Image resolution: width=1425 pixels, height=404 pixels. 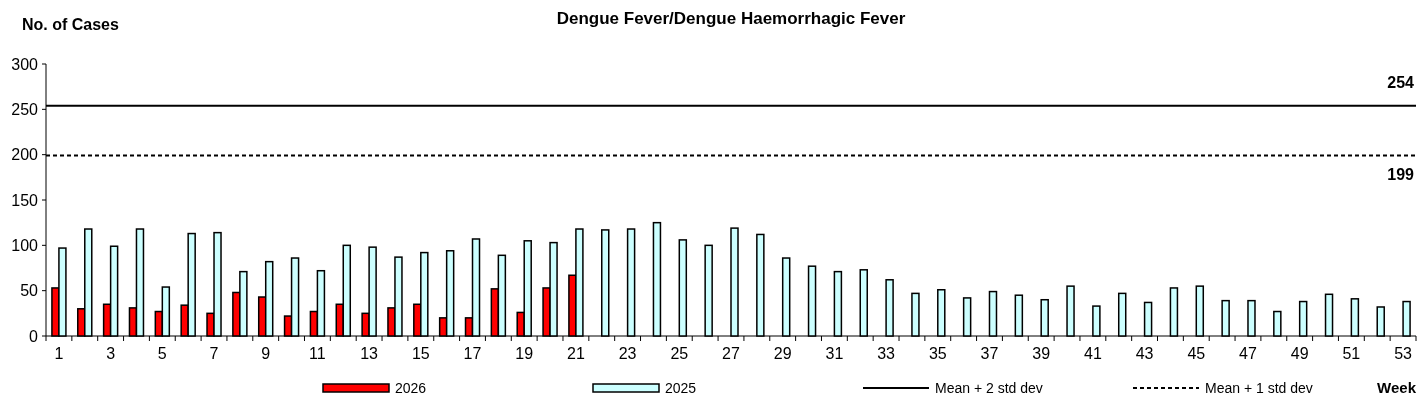 What do you see at coordinates (1196, 353) in the screenshot?
I see `x-tick-label: 45` at bounding box center [1196, 353].